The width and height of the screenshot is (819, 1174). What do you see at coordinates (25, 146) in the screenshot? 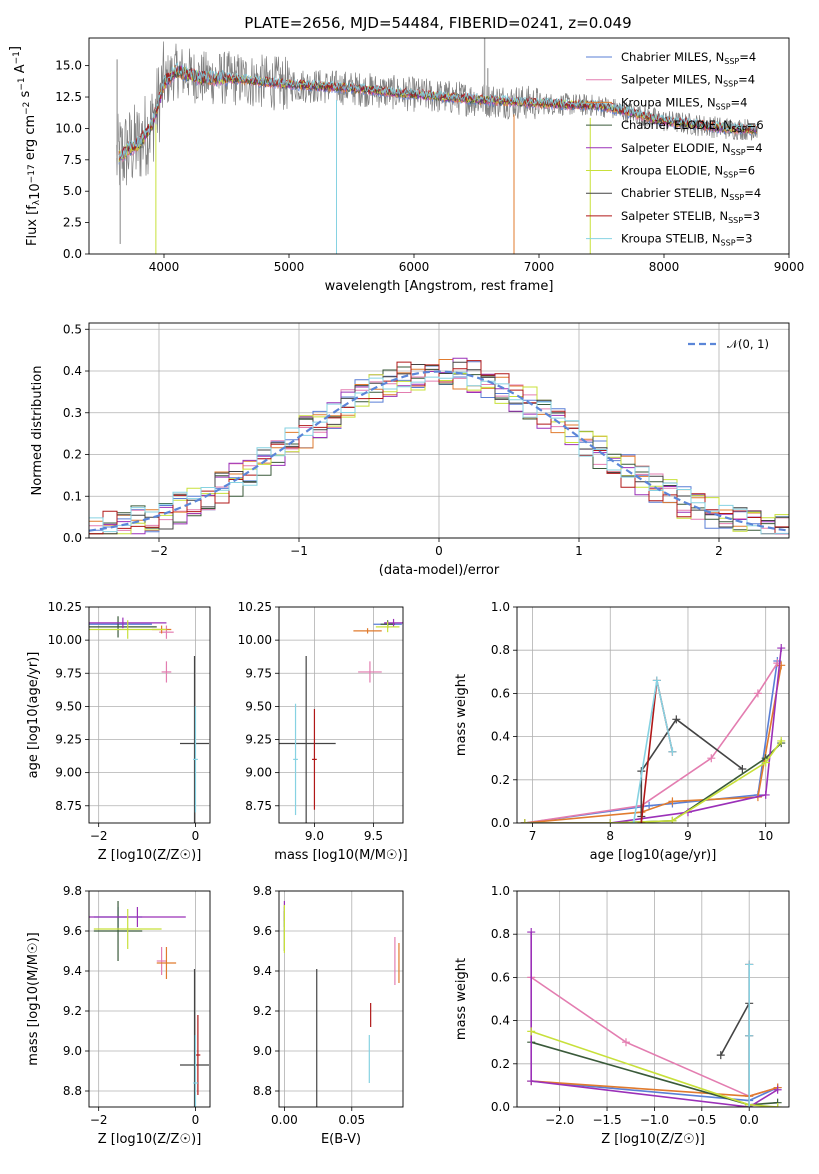
I see `y-axis-label: Flux [fλ10−17 erg cm−2 s−1 A−1]` at bounding box center [25, 146].